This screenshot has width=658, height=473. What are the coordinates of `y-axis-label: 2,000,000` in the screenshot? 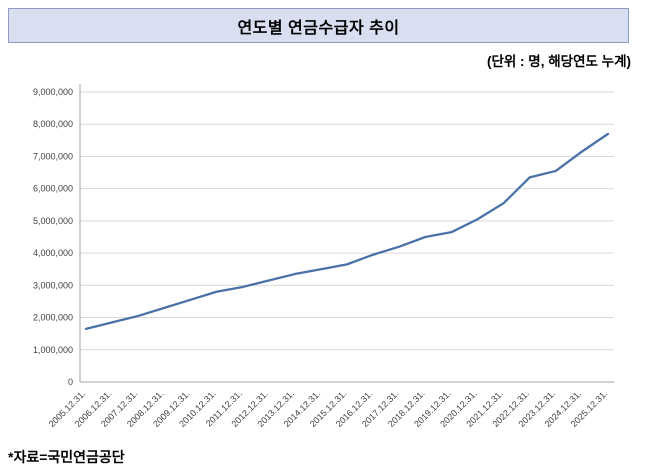 It's located at (53, 318).